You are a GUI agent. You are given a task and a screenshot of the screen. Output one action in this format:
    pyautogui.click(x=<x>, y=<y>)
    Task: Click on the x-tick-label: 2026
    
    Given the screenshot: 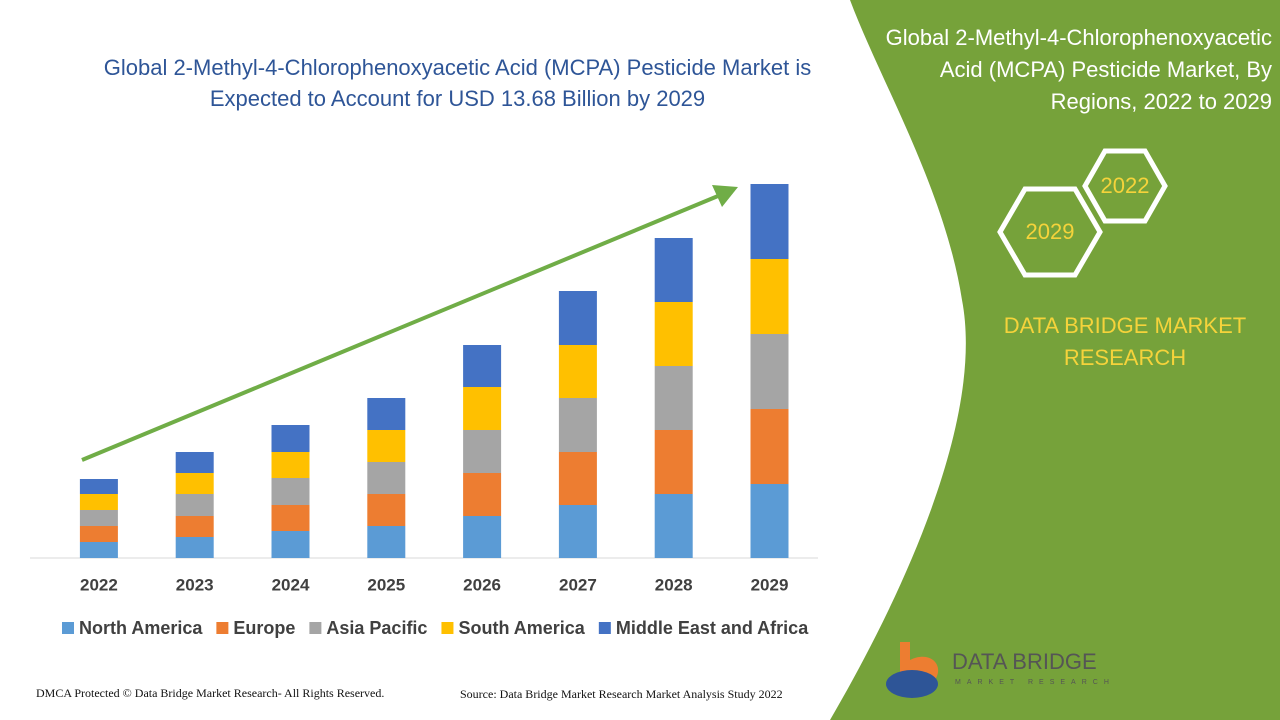 What is the action you would take?
    pyautogui.click(x=482, y=584)
    